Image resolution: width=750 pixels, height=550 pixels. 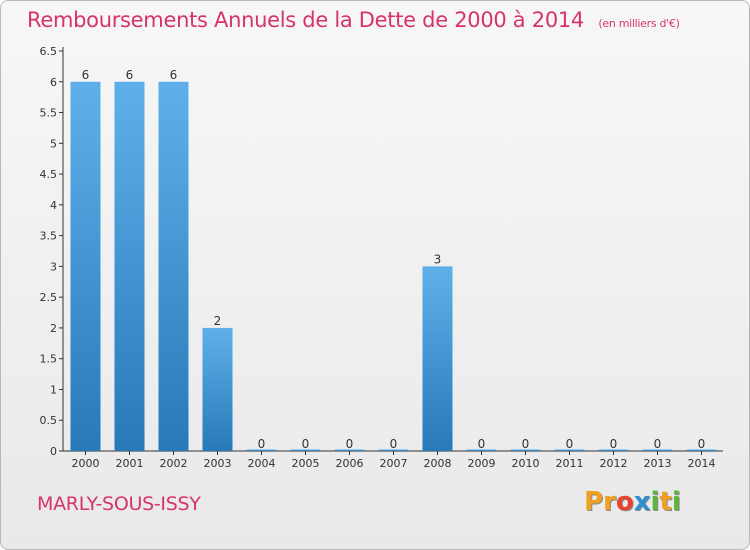 I want to click on logo-letter: P, so click(x=594, y=502).